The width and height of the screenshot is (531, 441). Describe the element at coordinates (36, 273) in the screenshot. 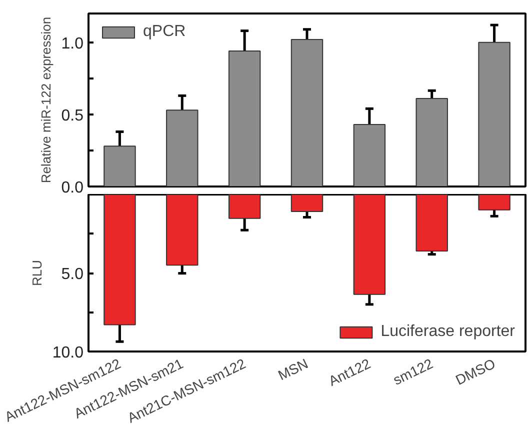

I see `y-axis-title: RLU` at that location.